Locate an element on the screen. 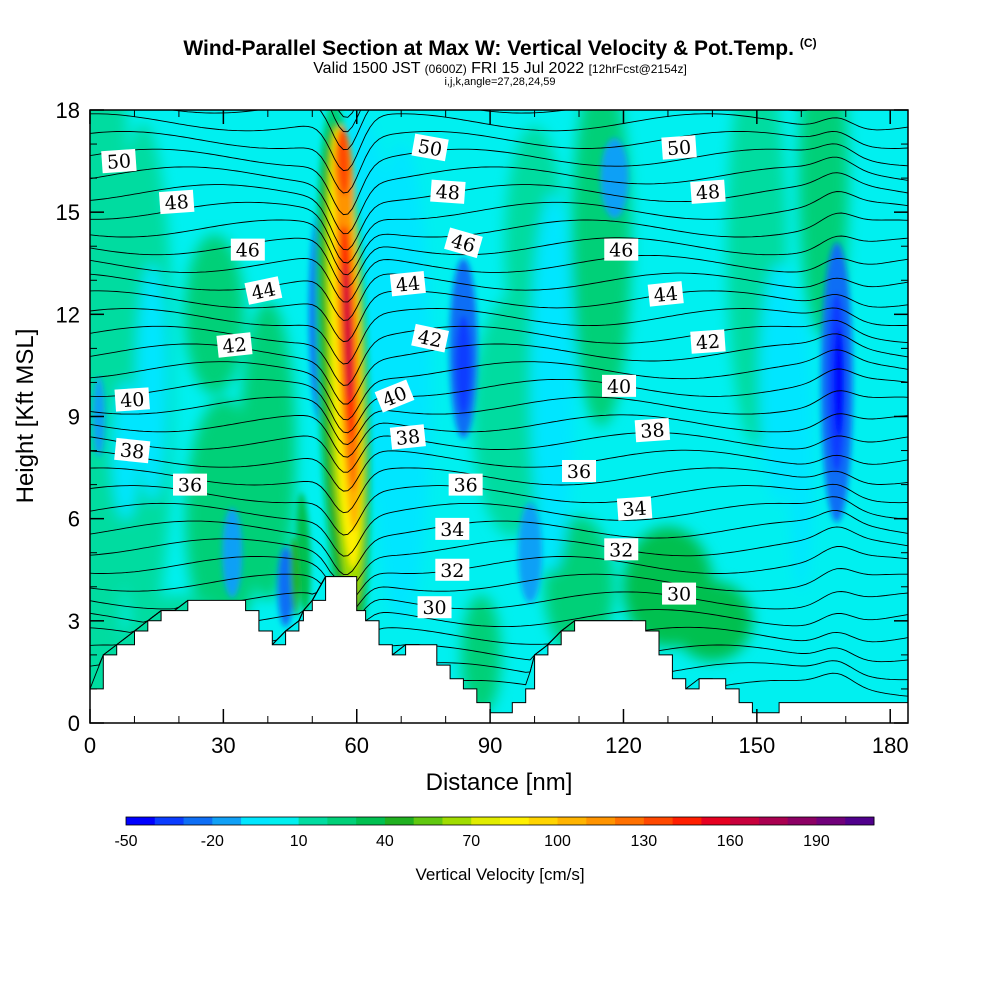 The image size is (1000, 1000). colorbar-label: 100 is located at coordinates (557, 841).